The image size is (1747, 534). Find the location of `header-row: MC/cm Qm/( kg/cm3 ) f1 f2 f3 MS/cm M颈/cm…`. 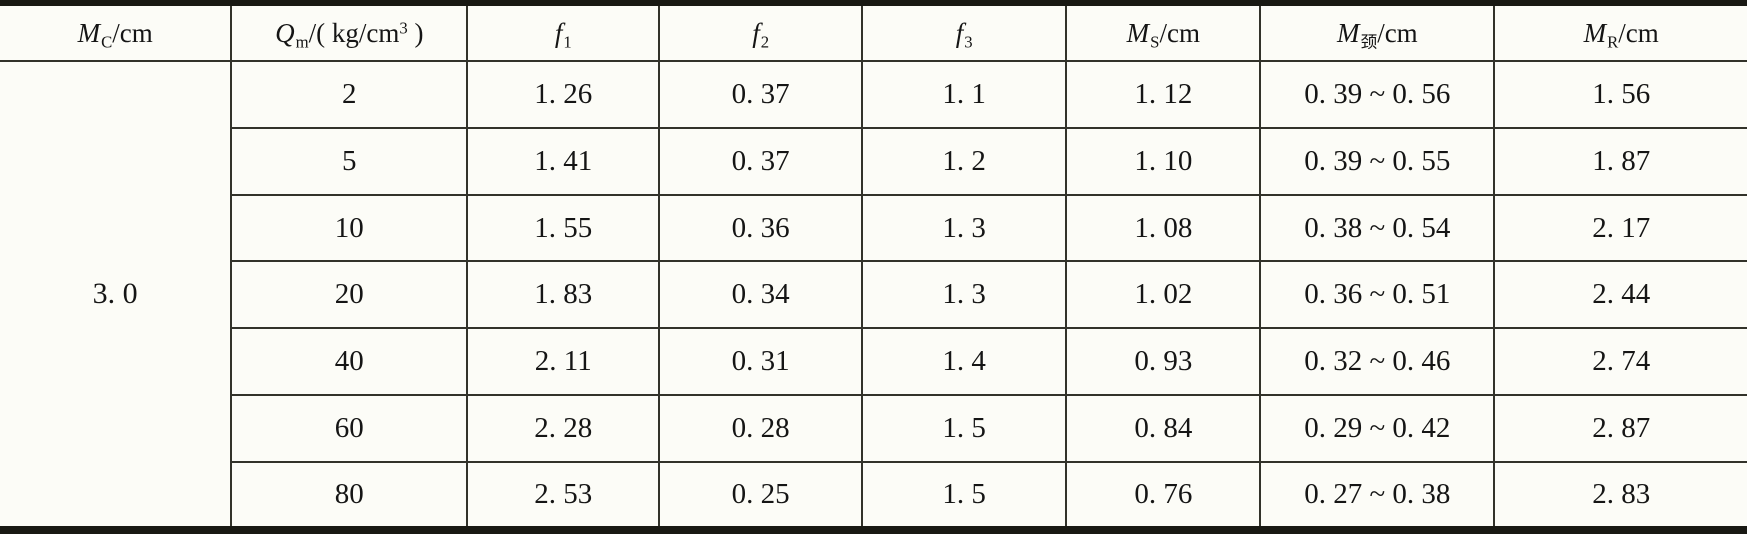

header-row: MC/cm Qm/( kg/cm3 ) f1 f2 f3 MS/cm M颈/cm… is located at coordinates (873, 34).